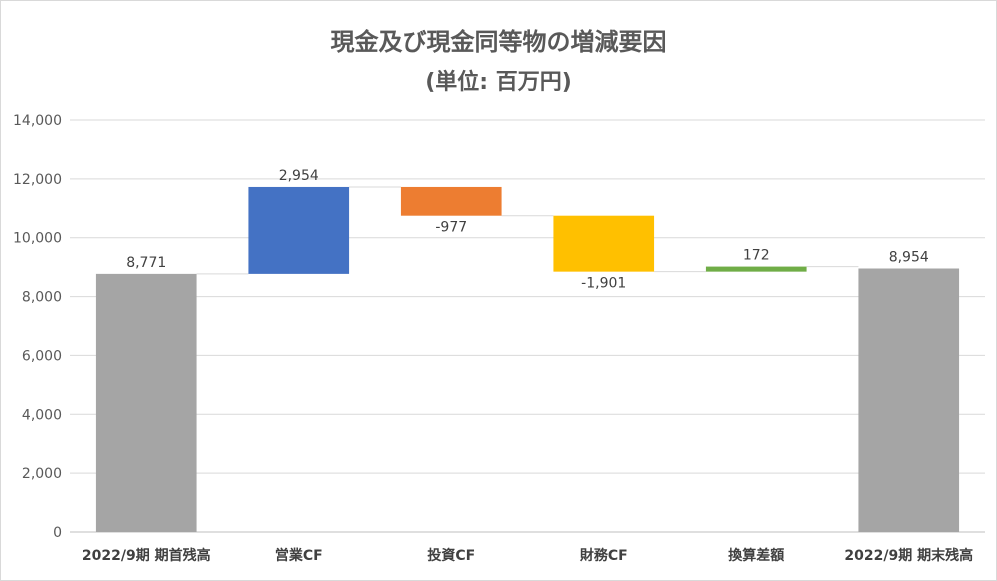 The height and width of the screenshot is (581, 997). Describe the element at coordinates (37, 121) in the screenshot. I see `y-tick-label: 14,000` at that location.